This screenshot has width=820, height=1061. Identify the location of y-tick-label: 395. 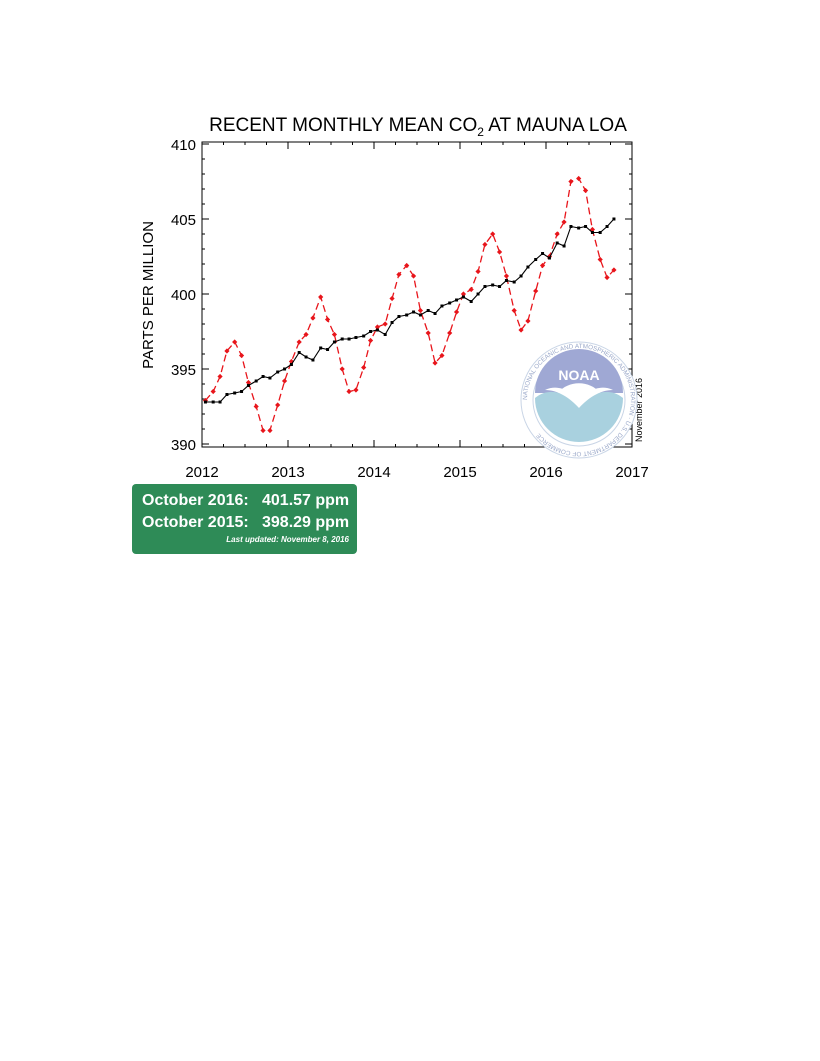
(183, 370).